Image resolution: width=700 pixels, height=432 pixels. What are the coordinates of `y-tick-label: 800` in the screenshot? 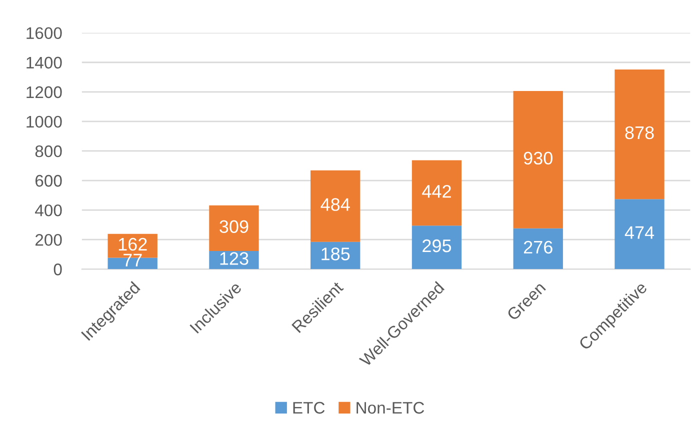 It's located at (48, 151).